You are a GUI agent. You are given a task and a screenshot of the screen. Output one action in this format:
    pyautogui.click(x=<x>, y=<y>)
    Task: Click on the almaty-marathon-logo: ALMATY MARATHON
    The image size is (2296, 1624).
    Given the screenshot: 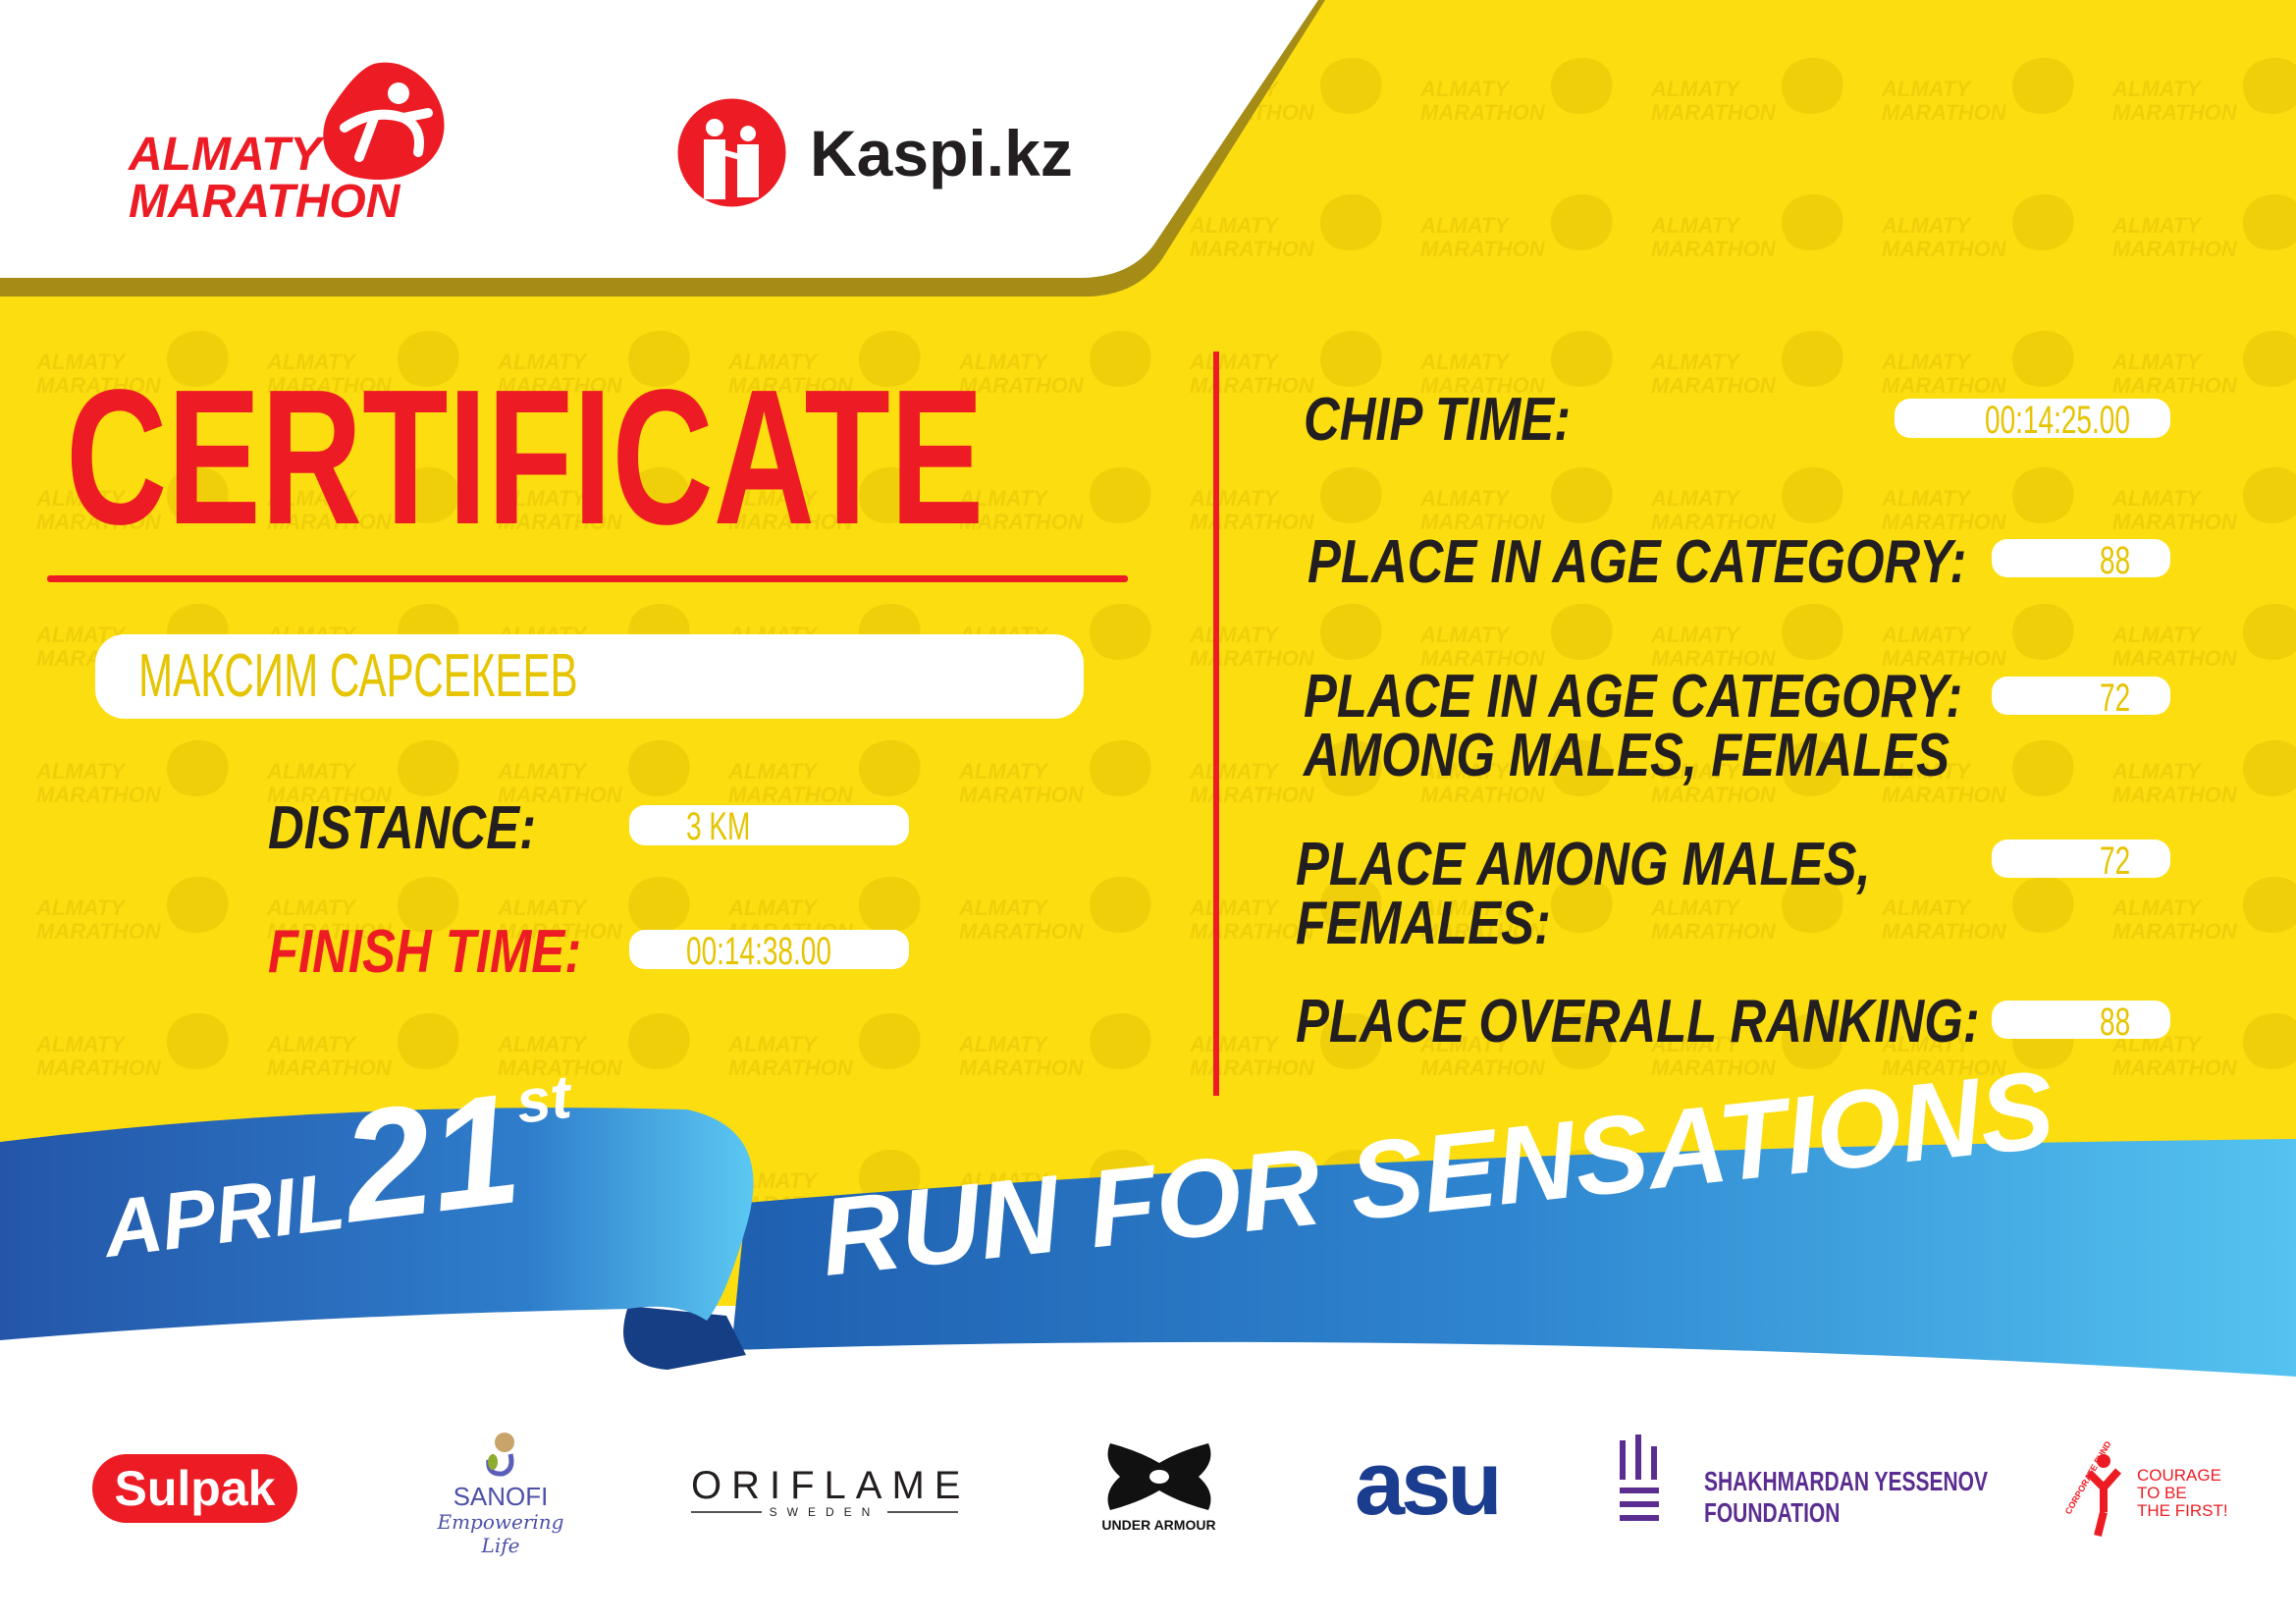 What is the action you would take?
    pyautogui.click(x=296, y=147)
    